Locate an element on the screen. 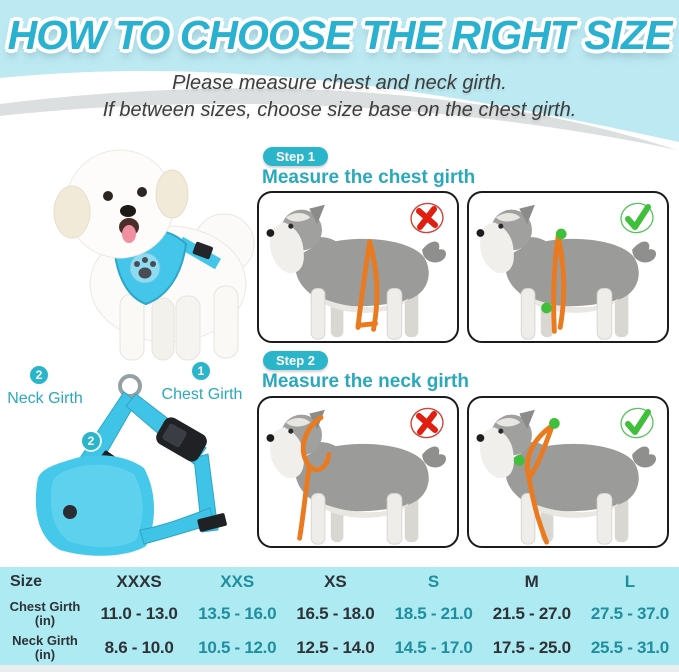  strap-adjuster-icon is located at coordinates (212, 522).